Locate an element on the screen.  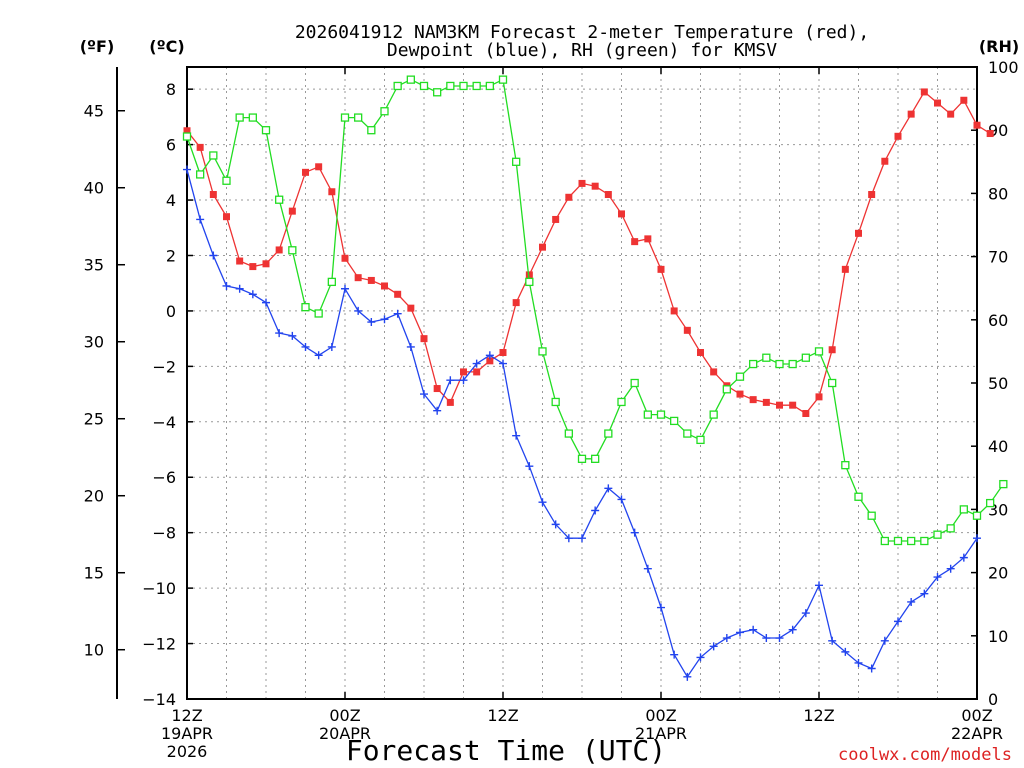
x-tick-label: 12Z is located at coordinates (502, 715).